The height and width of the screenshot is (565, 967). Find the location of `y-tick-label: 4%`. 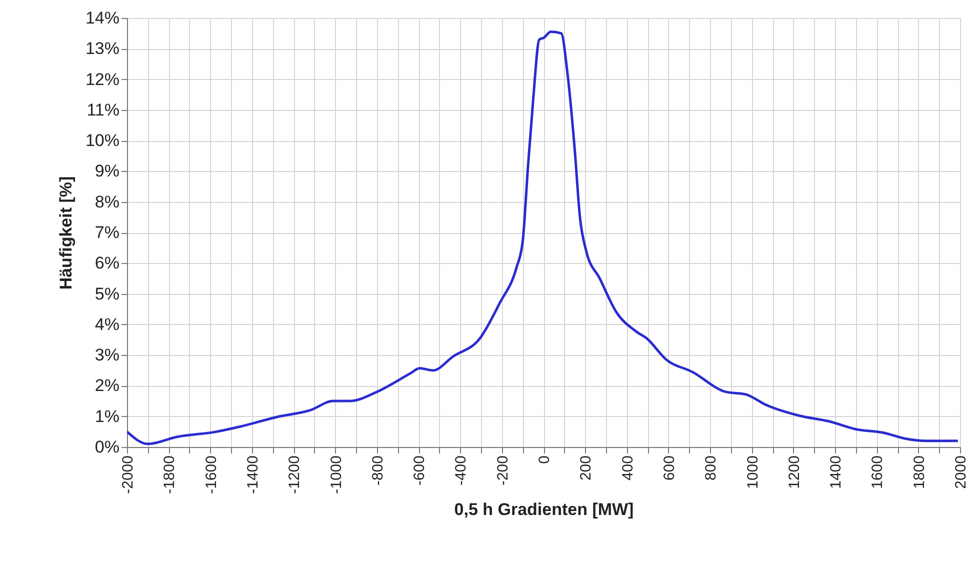

y-tick-label: 4% is located at coordinates (107, 324).